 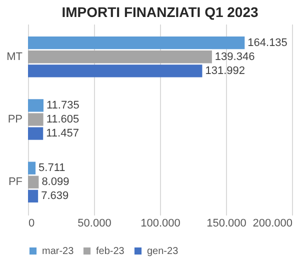 What do you see at coordinates (160, 224) in the screenshot?
I see `x-tick-label: 100.000` at bounding box center [160, 224].